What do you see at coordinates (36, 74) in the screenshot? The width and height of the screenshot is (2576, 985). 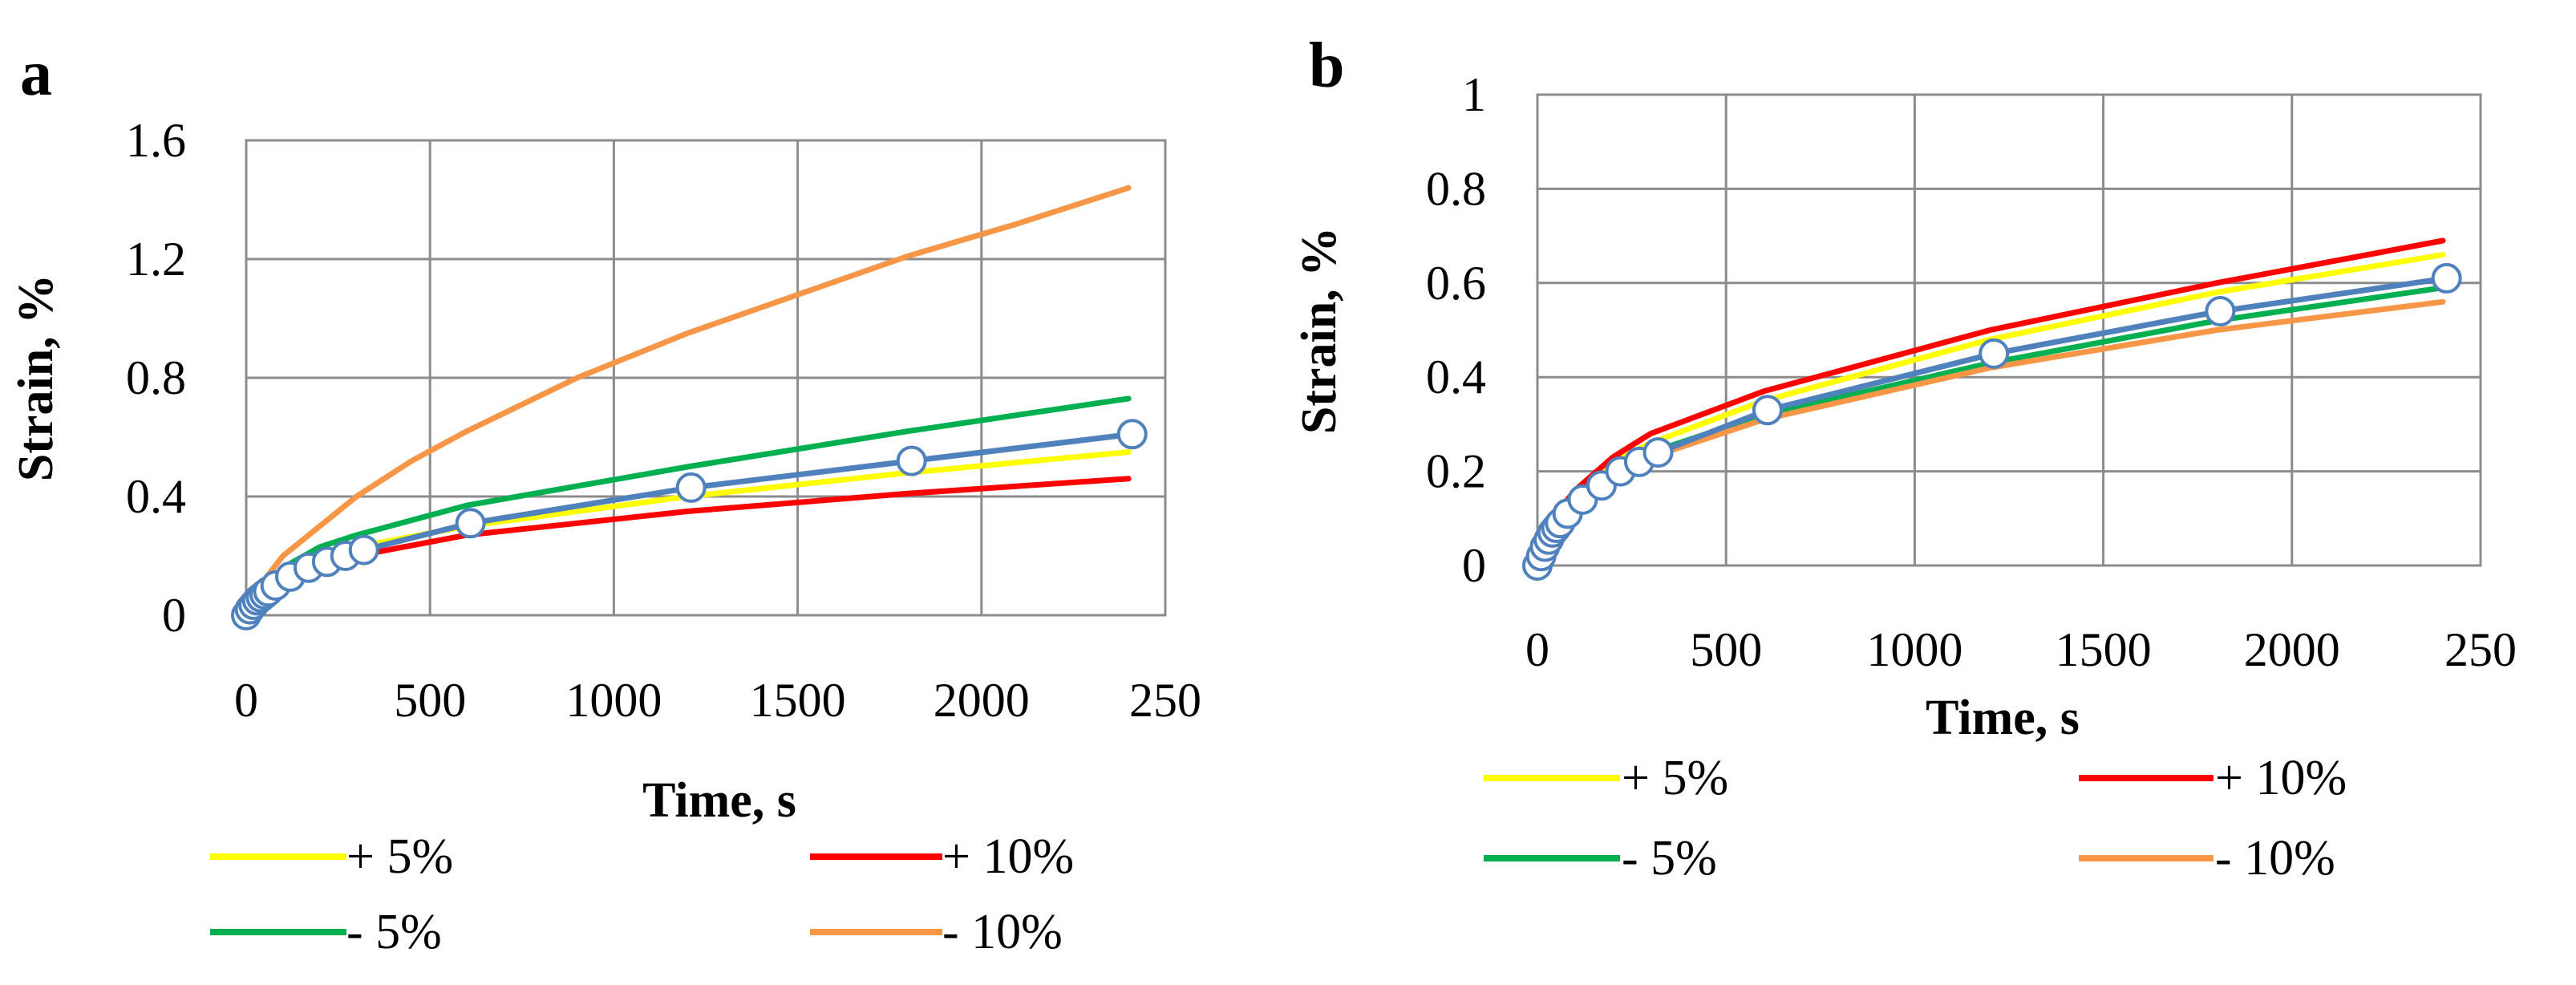 I see `panel-letter: a` at bounding box center [36, 74].